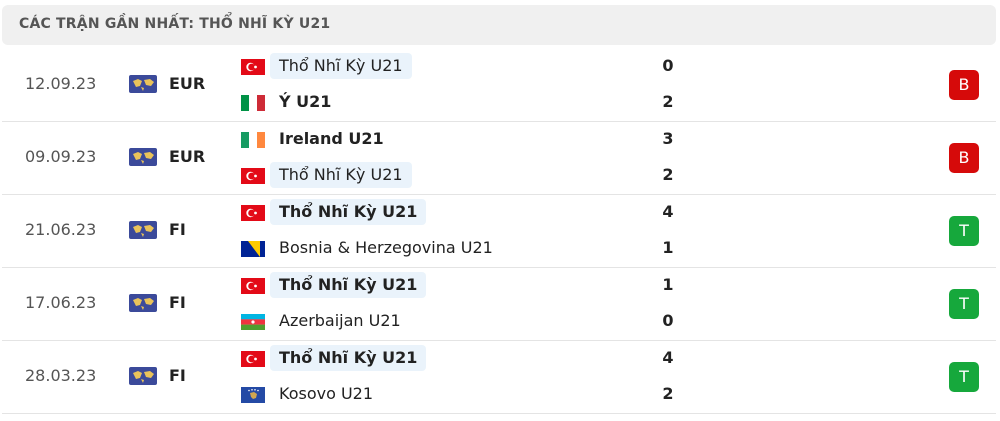  What do you see at coordinates (668, 138) in the screenshot?
I see `score: 3` at bounding box center [668, 138].